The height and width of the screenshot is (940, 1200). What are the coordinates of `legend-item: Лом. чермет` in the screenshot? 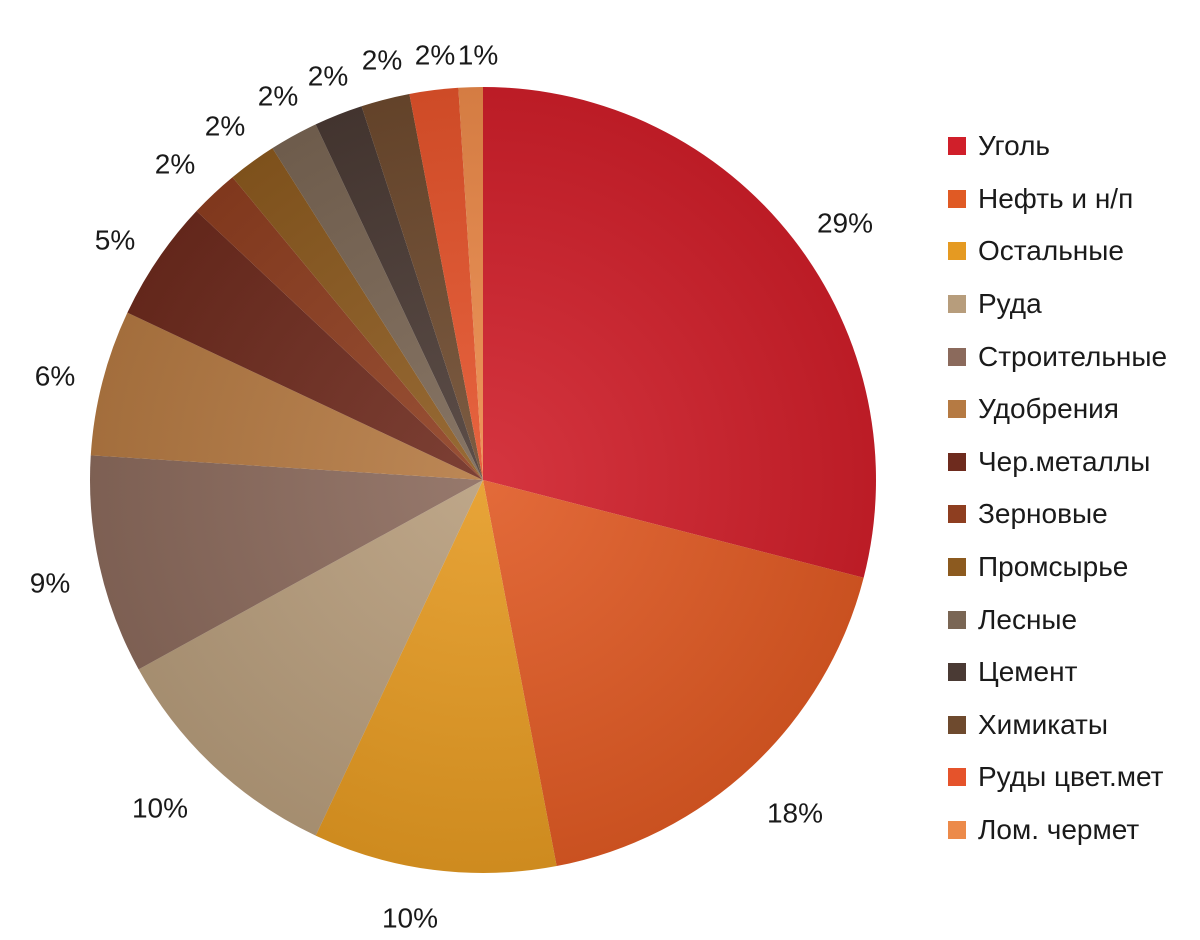 It's located at (1057, 830).